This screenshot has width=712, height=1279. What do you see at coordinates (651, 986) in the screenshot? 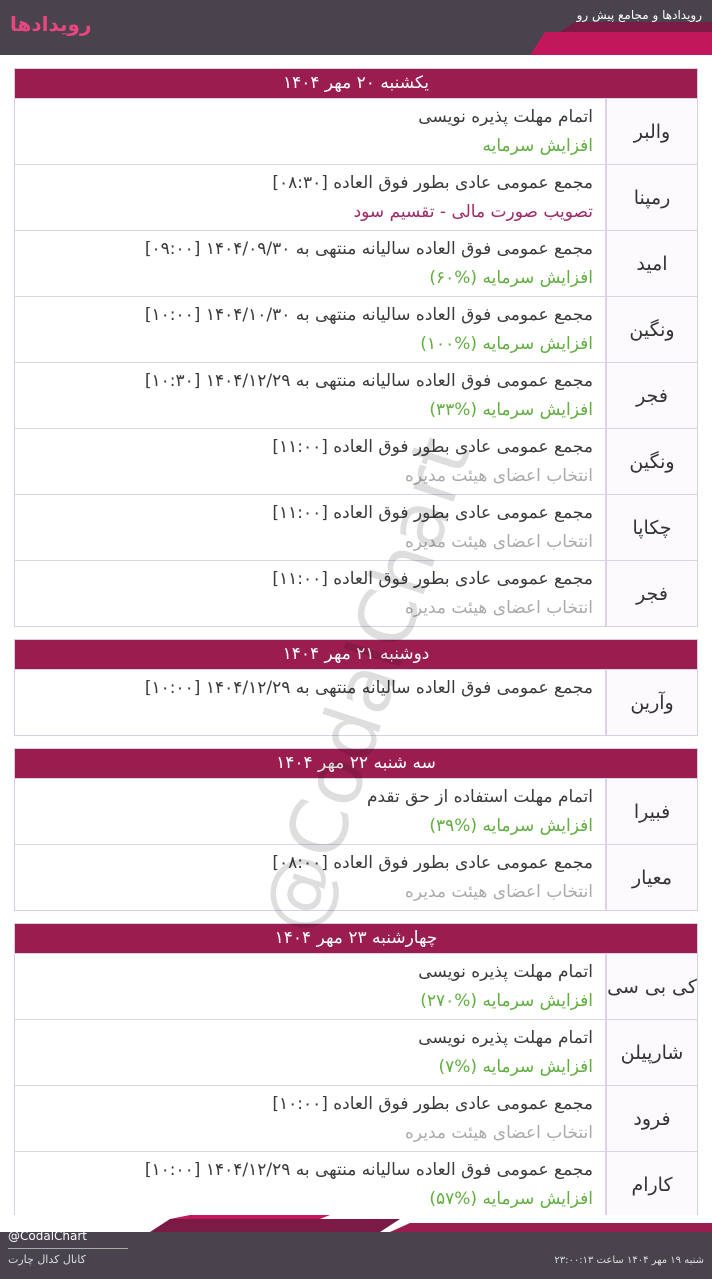
I see `symbol: کی بی سی` at bounding box center [651, 986].